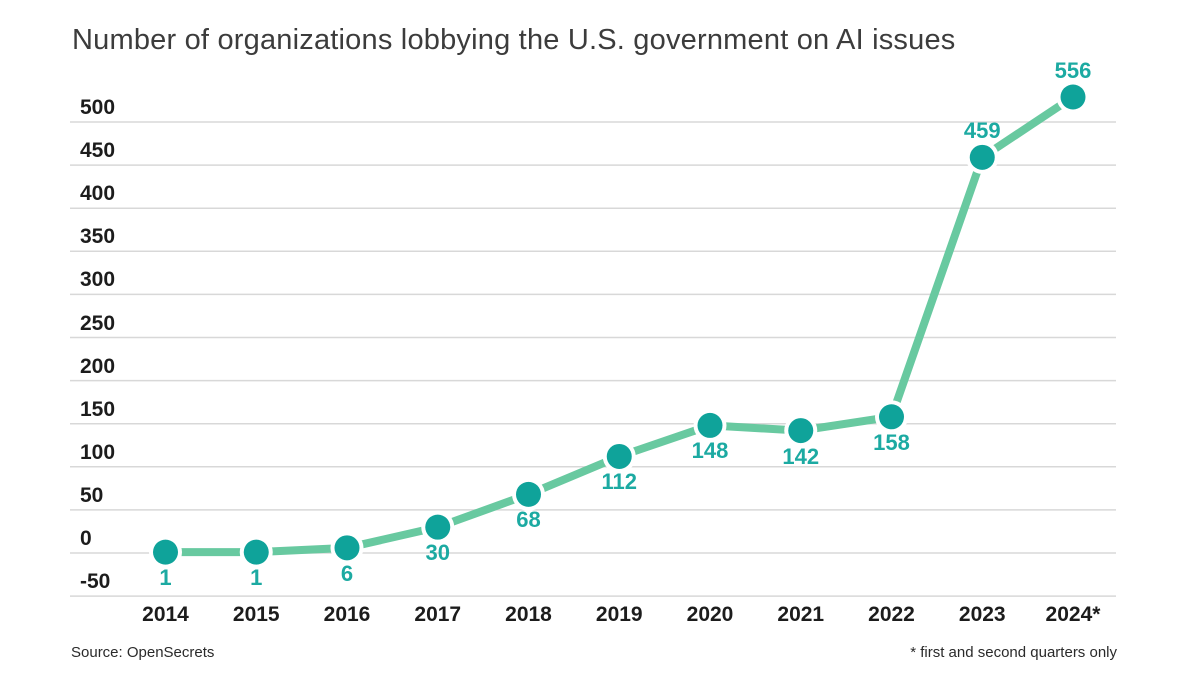 This screenshot has height=676, width=1200. What do you see at coordinates (528, 520) in the screenshot?
I see `point-value-label-2018: 68` at bounding box center [528, 520].